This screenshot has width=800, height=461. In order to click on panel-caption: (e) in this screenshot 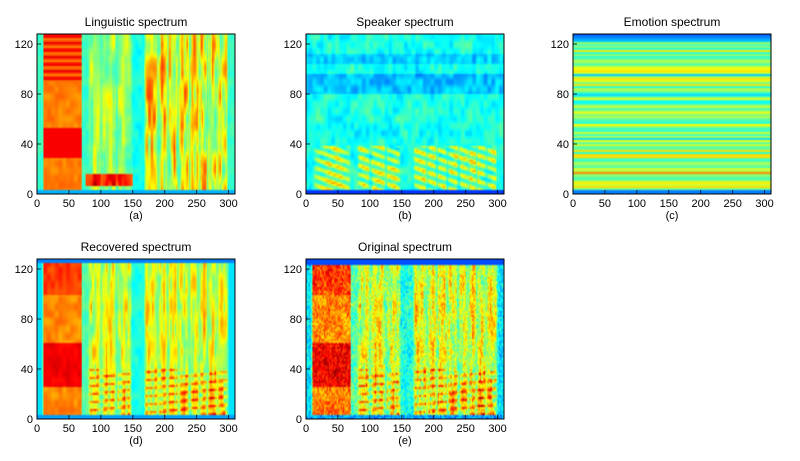, I will do `click(404, 441)`.